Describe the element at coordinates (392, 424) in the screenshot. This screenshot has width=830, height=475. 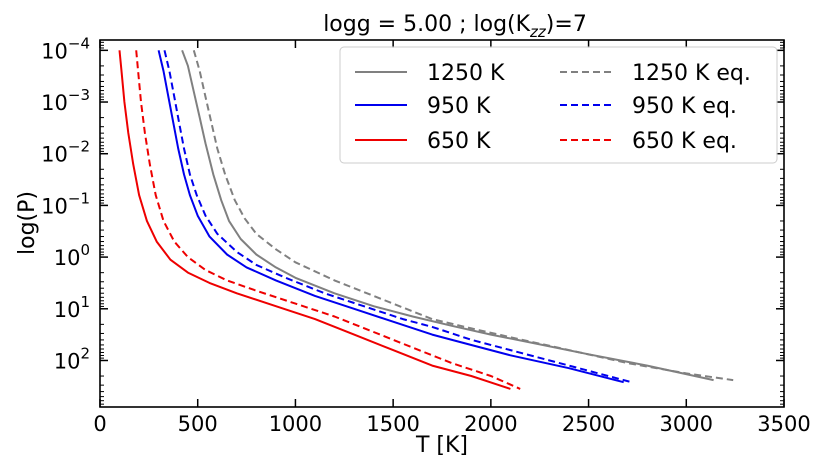
I see `x-tick-label: 1500` at that location.